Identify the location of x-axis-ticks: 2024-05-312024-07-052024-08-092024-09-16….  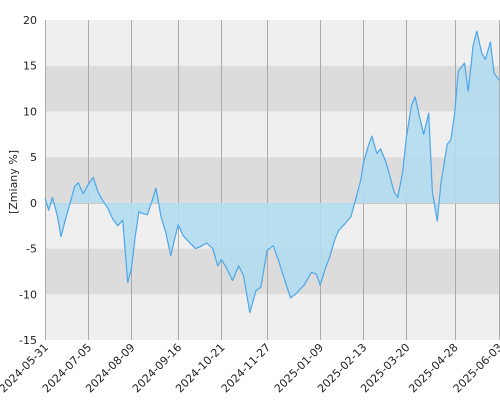
(250, 368).